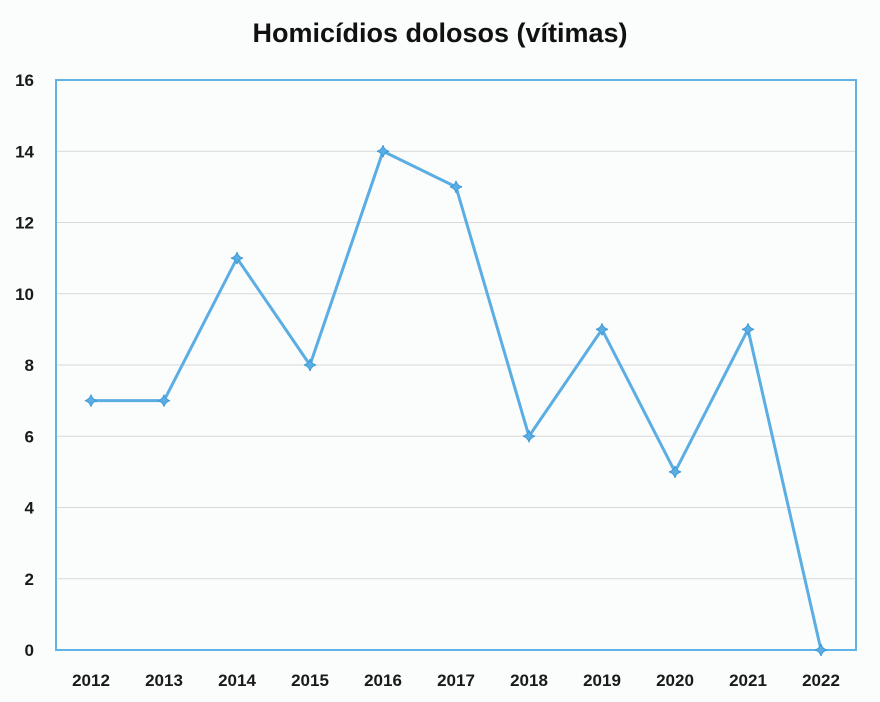  Describe the element at coordinates (24, 223) in the screenshot. I see `y-tick-label: 12` at that location.